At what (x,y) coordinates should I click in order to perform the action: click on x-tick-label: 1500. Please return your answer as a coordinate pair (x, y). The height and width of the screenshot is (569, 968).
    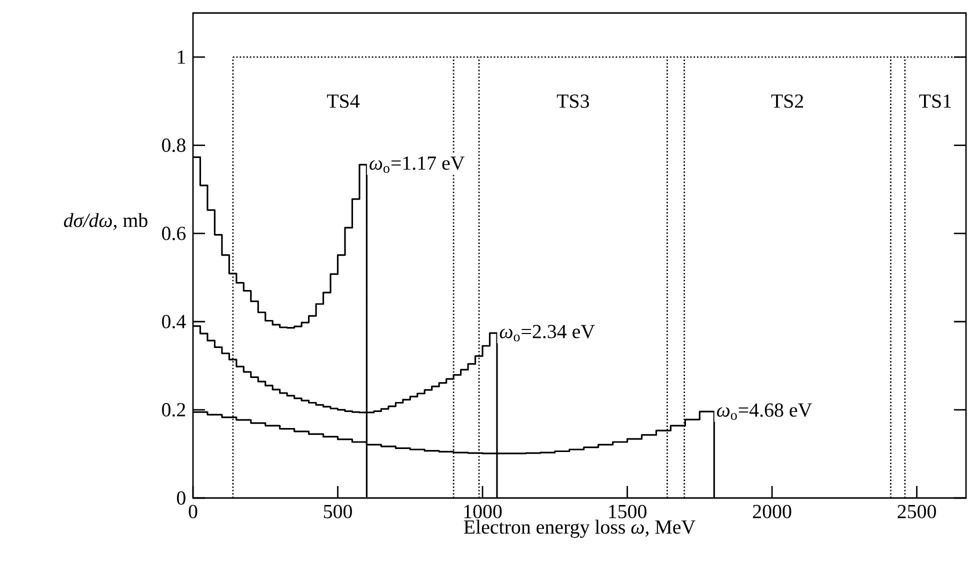
    Looking at the image, I should click on (627, 511).